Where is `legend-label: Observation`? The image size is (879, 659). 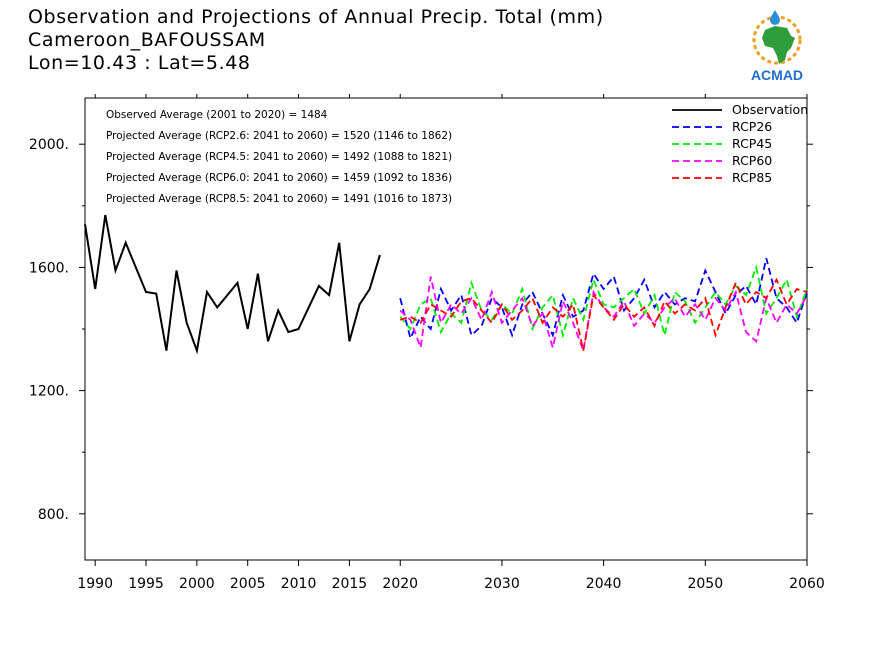
legend-label: Observation is located at coordinates (770, 109).